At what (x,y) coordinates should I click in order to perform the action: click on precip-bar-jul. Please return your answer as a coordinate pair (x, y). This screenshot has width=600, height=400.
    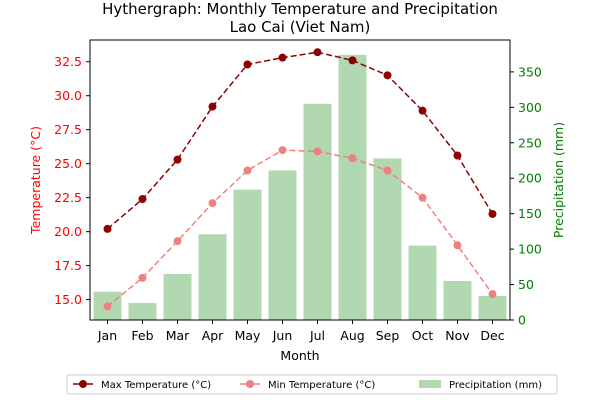
    Looking at the image, I should click on (317, 211).